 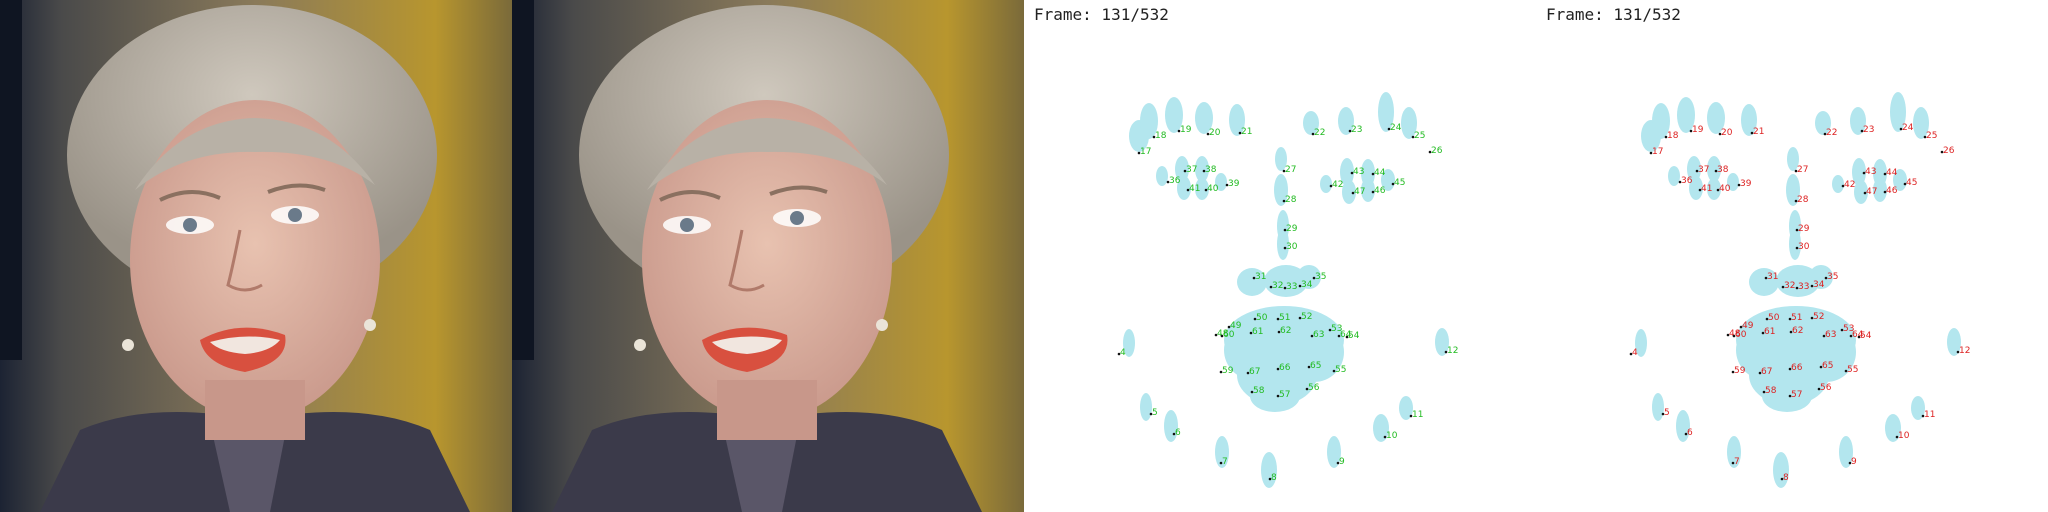 What do you see at coordinates (1191, 170) in the screenshot?
I see `landmark-label: 37` at bounding box center [1191, 170].